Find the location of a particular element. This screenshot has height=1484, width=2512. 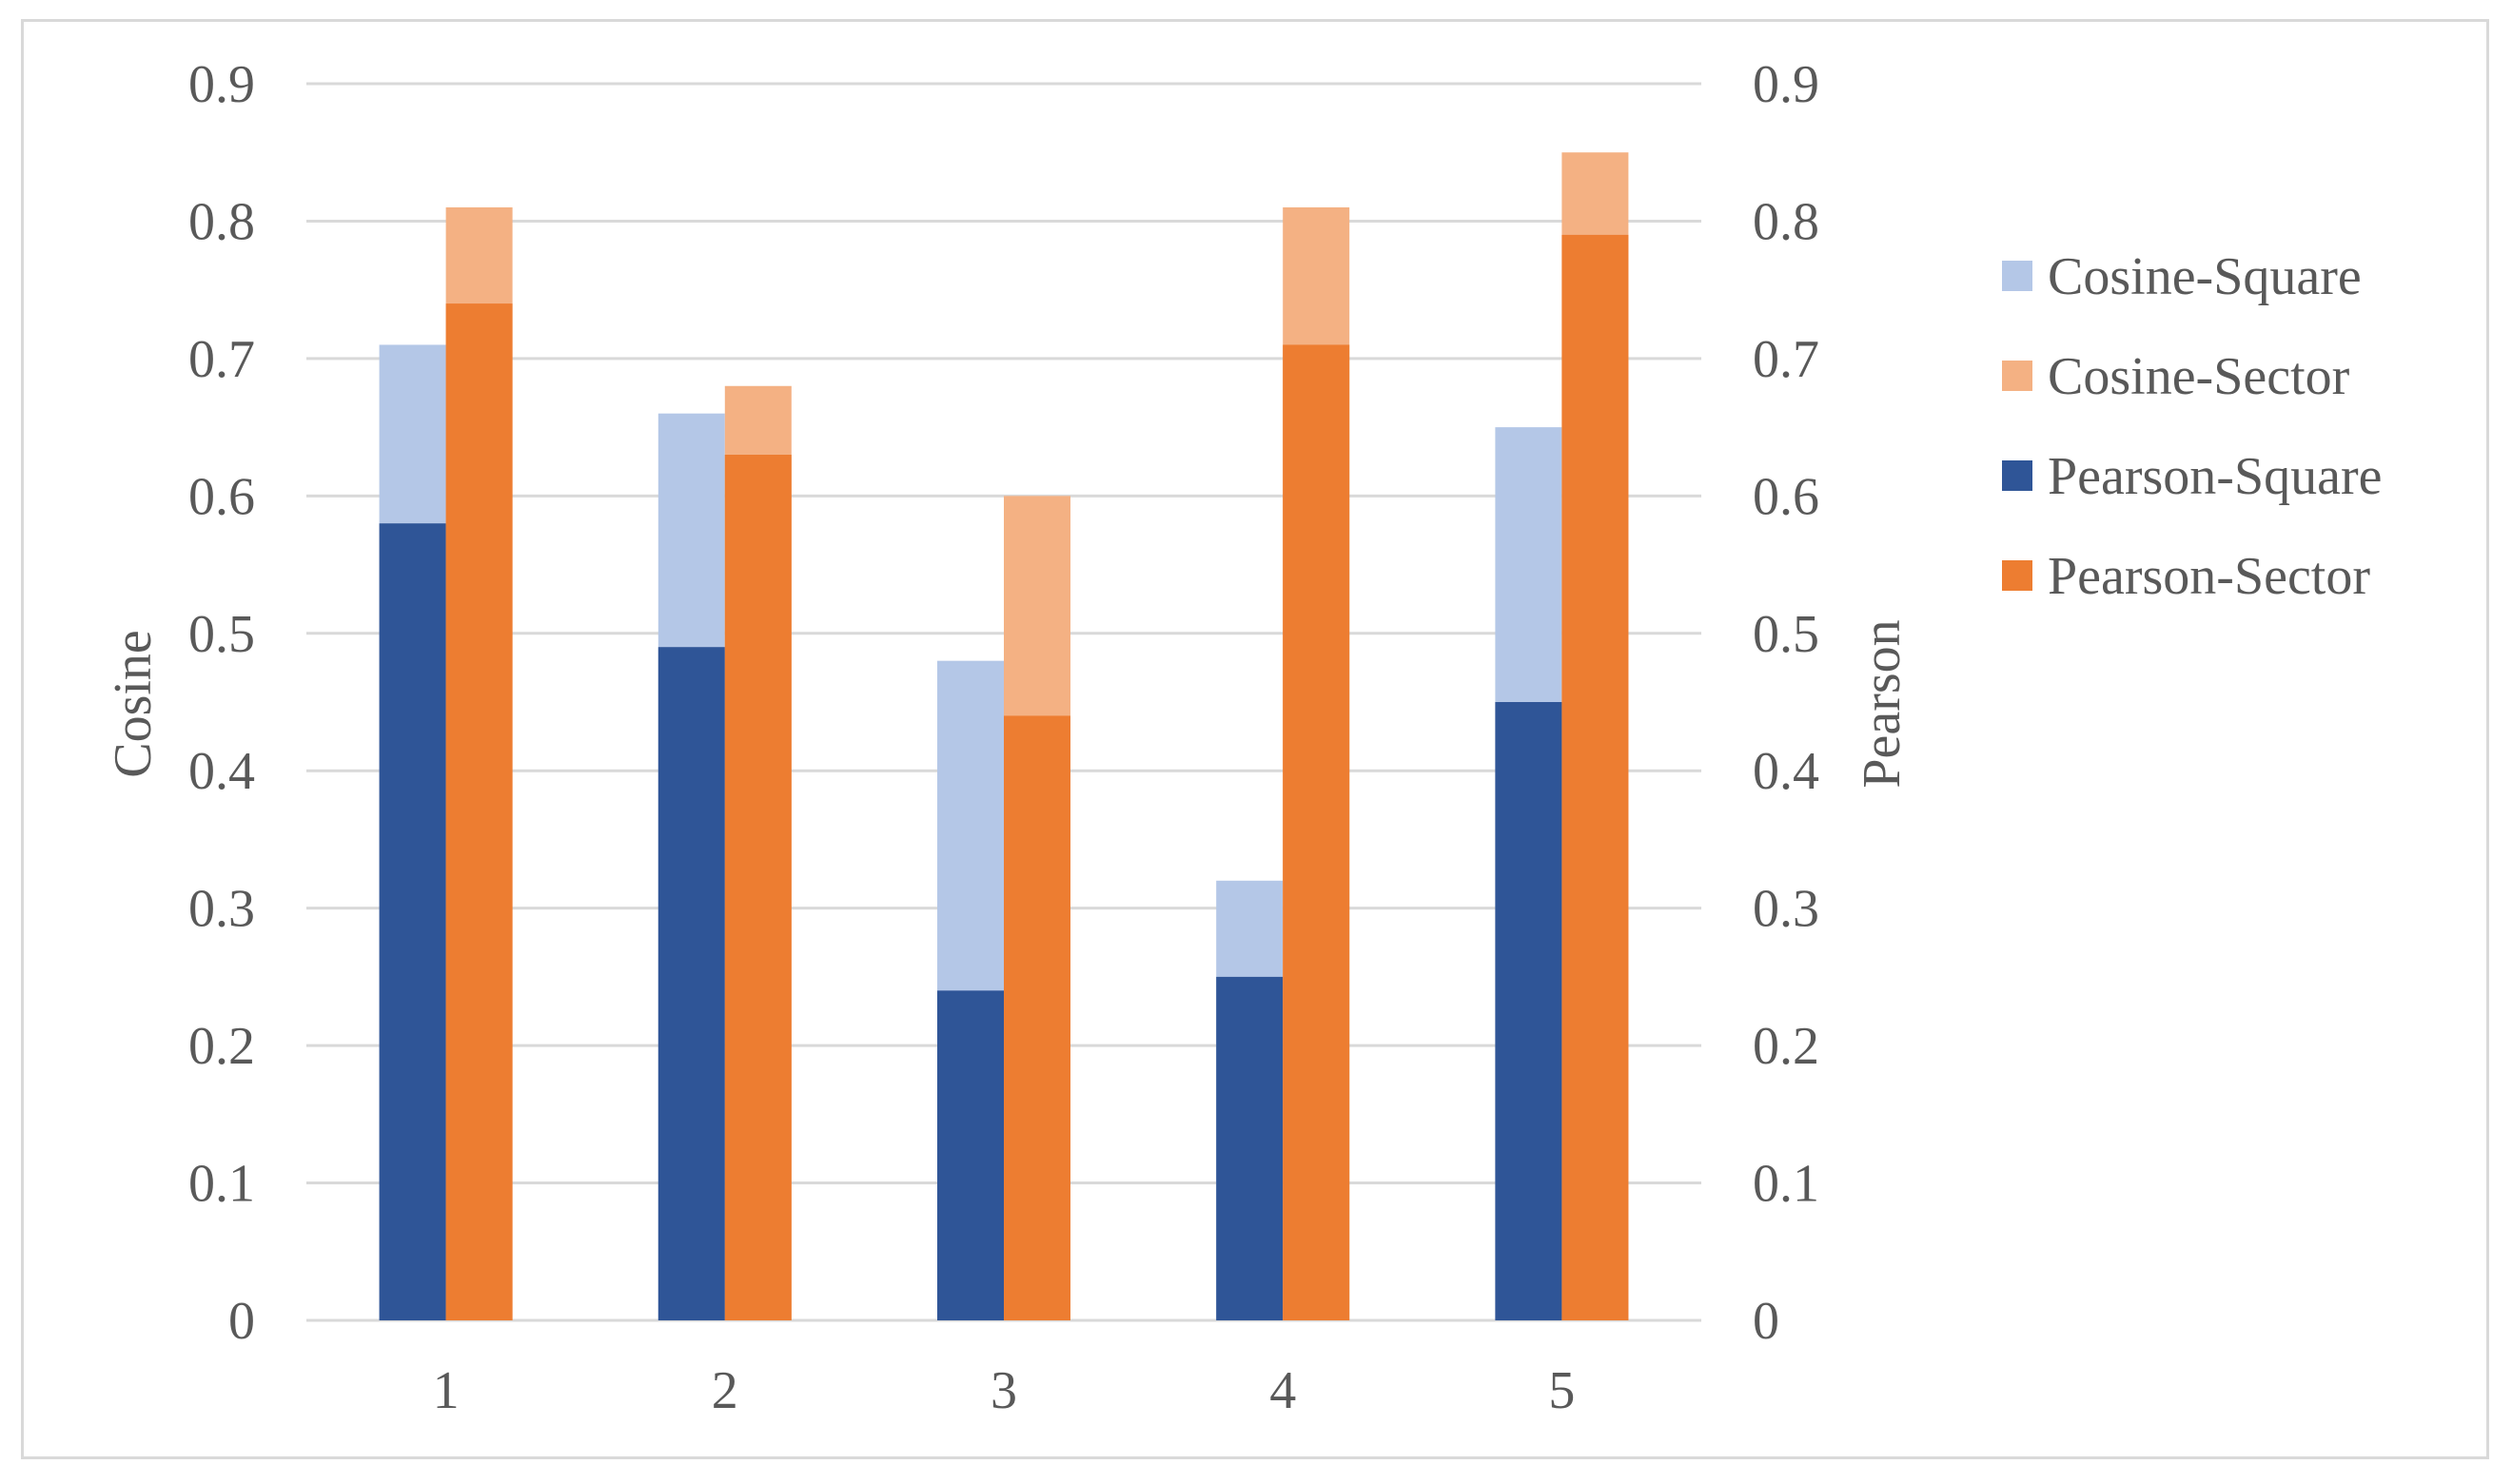

category-label: 1 is located at coordinates (446, 1390).